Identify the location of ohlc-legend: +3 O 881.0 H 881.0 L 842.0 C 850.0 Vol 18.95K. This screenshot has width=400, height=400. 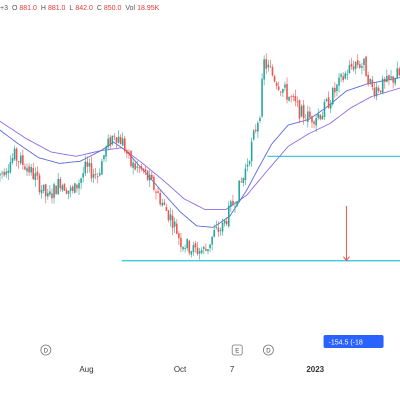
(80, 12).